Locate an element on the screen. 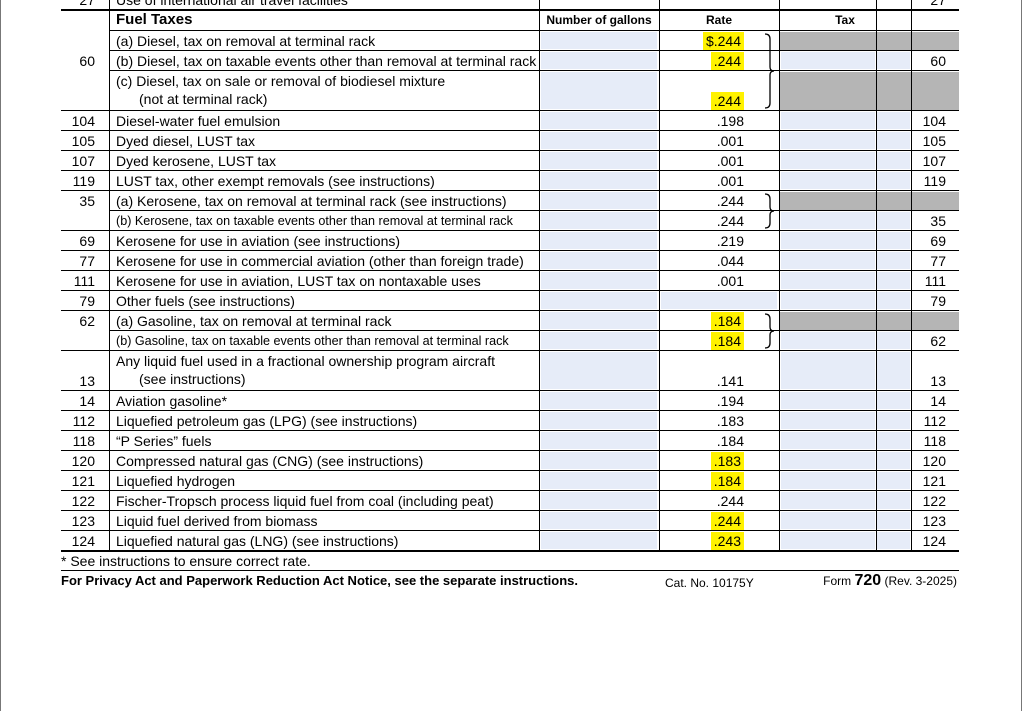  line-number-right: 35 is located at coordinates (938, 221).